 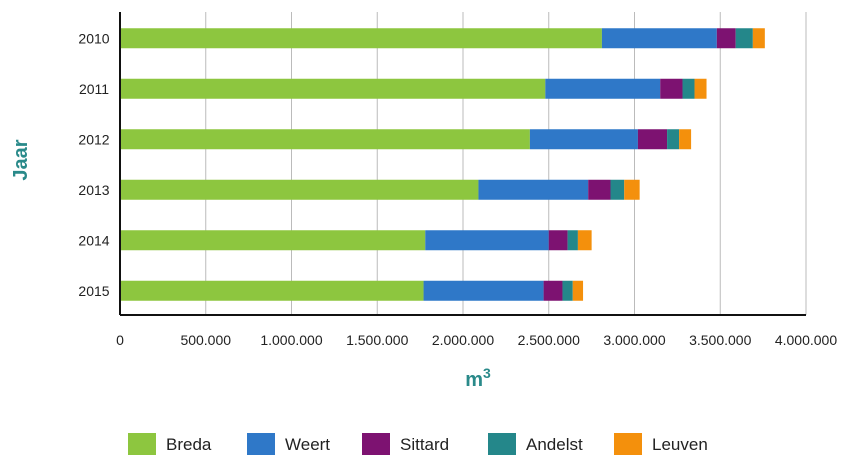 I want to click on bar-andelst-2011, so click(x=688, y=88).